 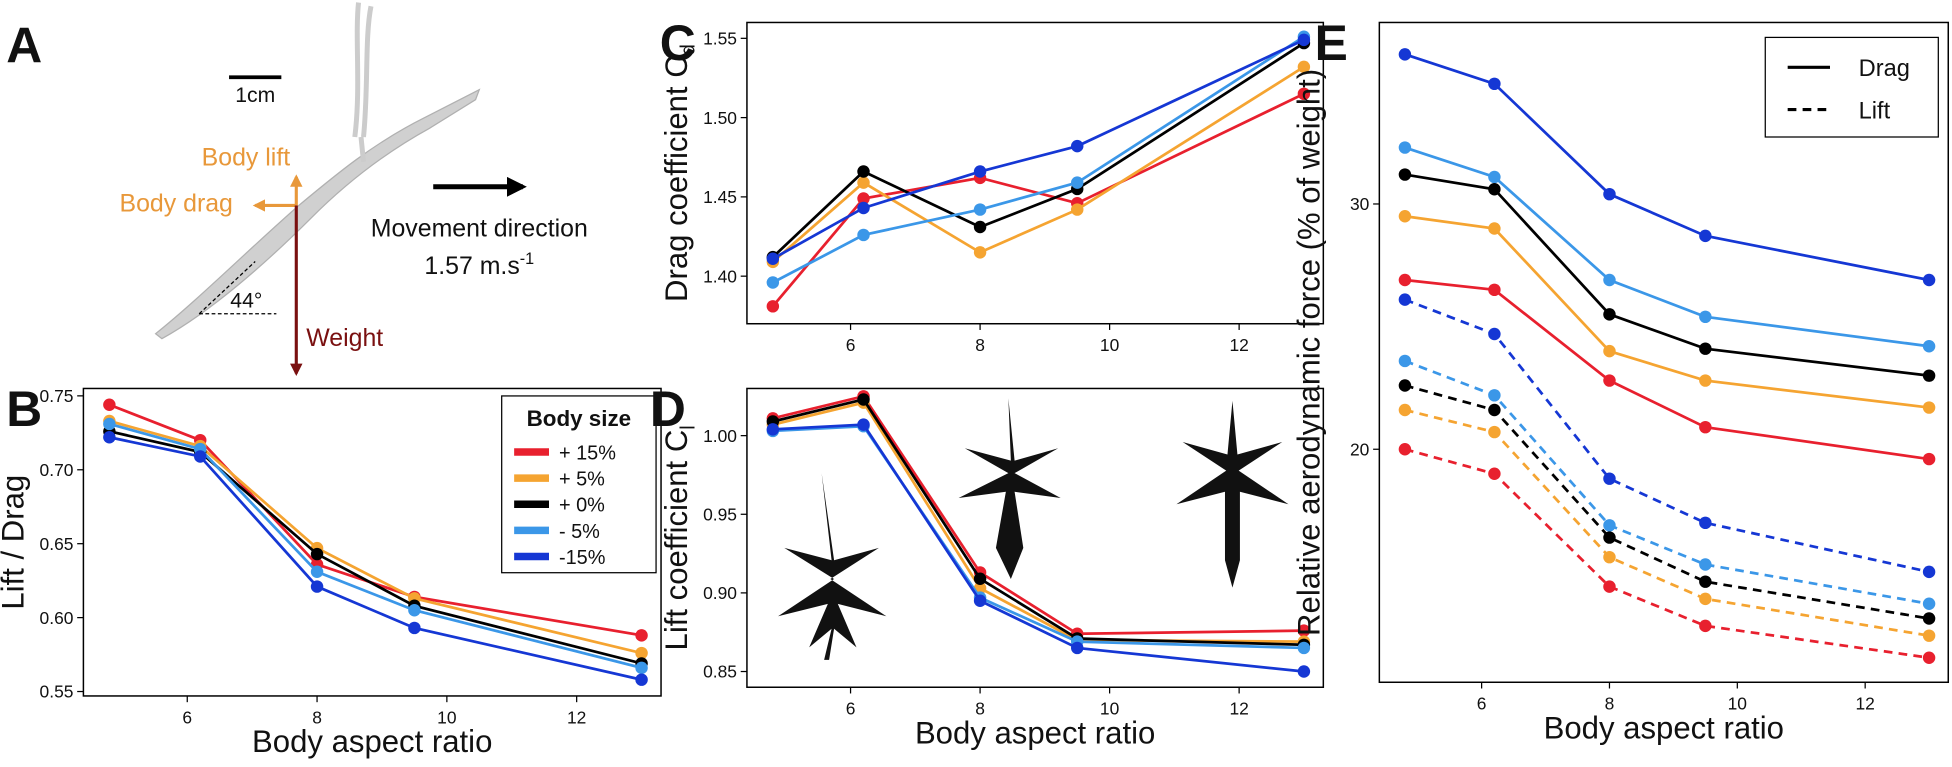 What do you see at coordinates (720, 672) in the screenshot?
I see `y-tick-label: 0.85` at bounding box center [720, 672].